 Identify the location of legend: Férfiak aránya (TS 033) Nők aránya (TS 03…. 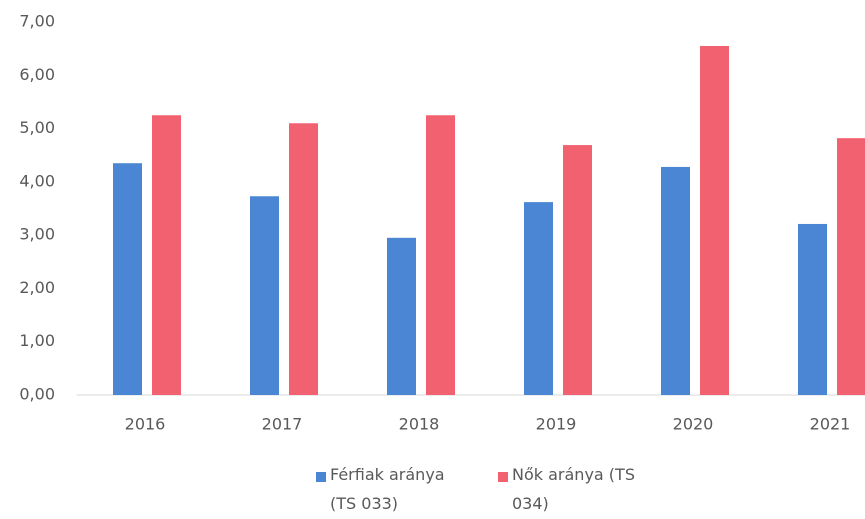
(432, 492).